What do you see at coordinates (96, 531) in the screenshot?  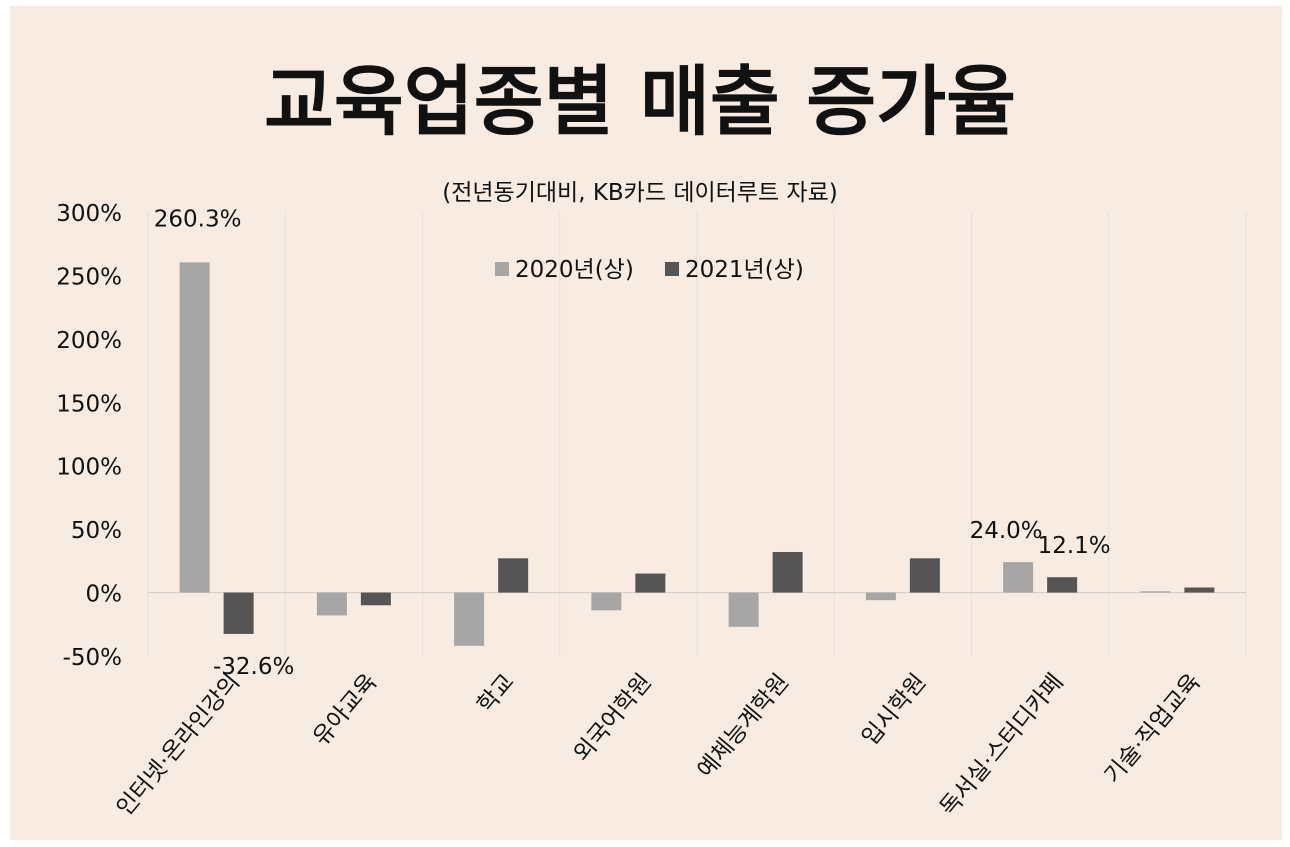 I see `y-tick-label: 50%` at bounding box center [96, 531].